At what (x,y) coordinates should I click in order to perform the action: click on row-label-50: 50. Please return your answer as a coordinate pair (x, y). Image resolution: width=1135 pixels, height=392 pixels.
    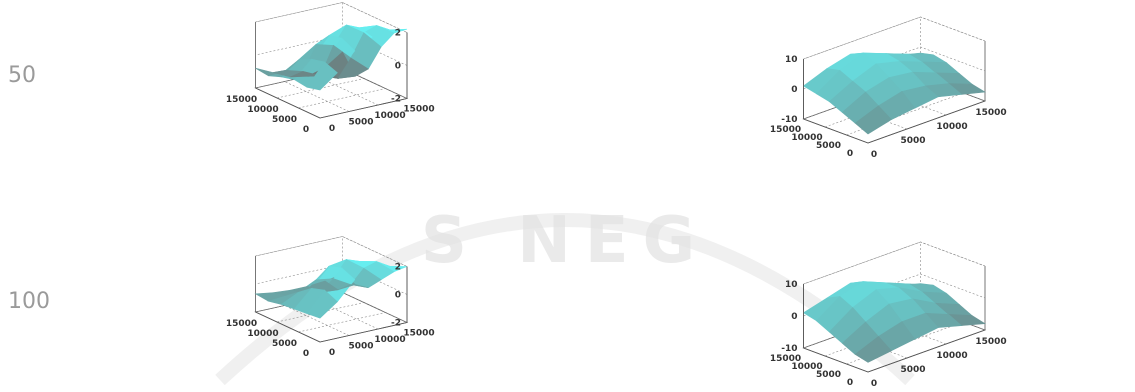
    Looking at the image, I should click on (22, 75).